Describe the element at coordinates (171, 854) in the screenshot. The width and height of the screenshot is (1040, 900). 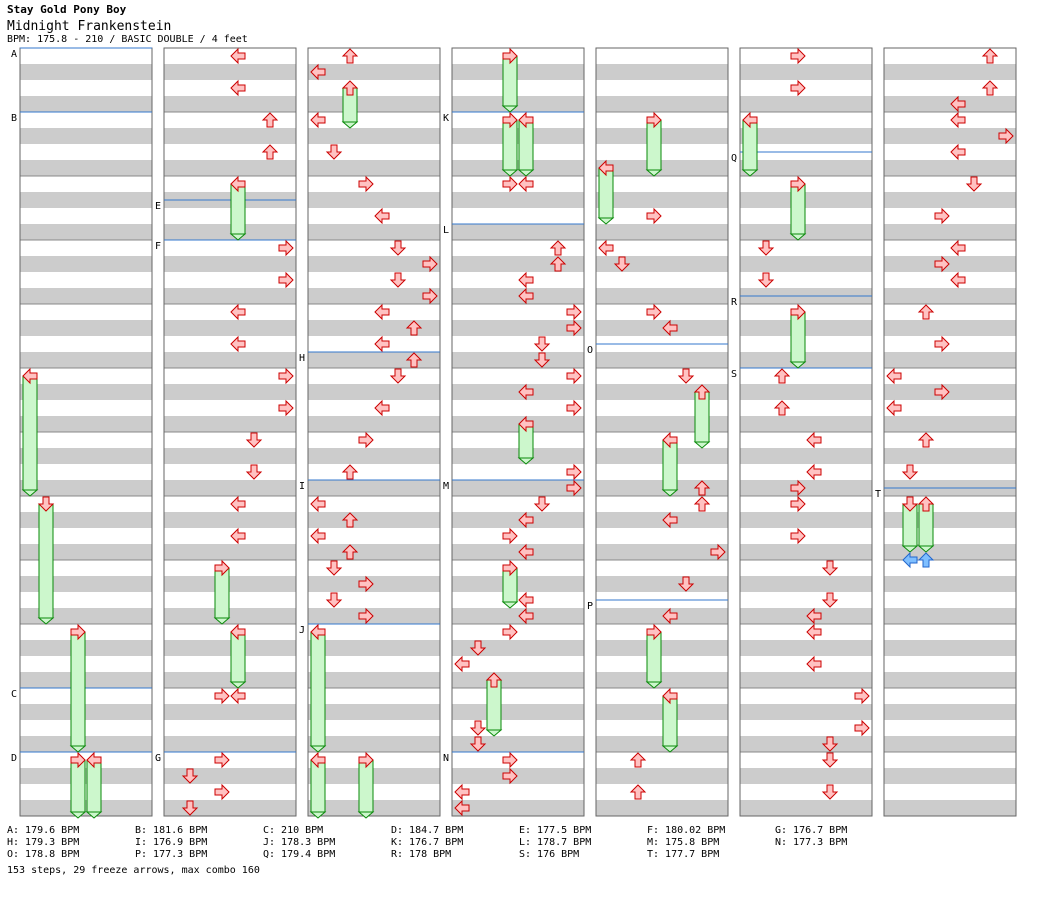
I see `bpm-legend-entry: P: 177.3 BPM` at that location.